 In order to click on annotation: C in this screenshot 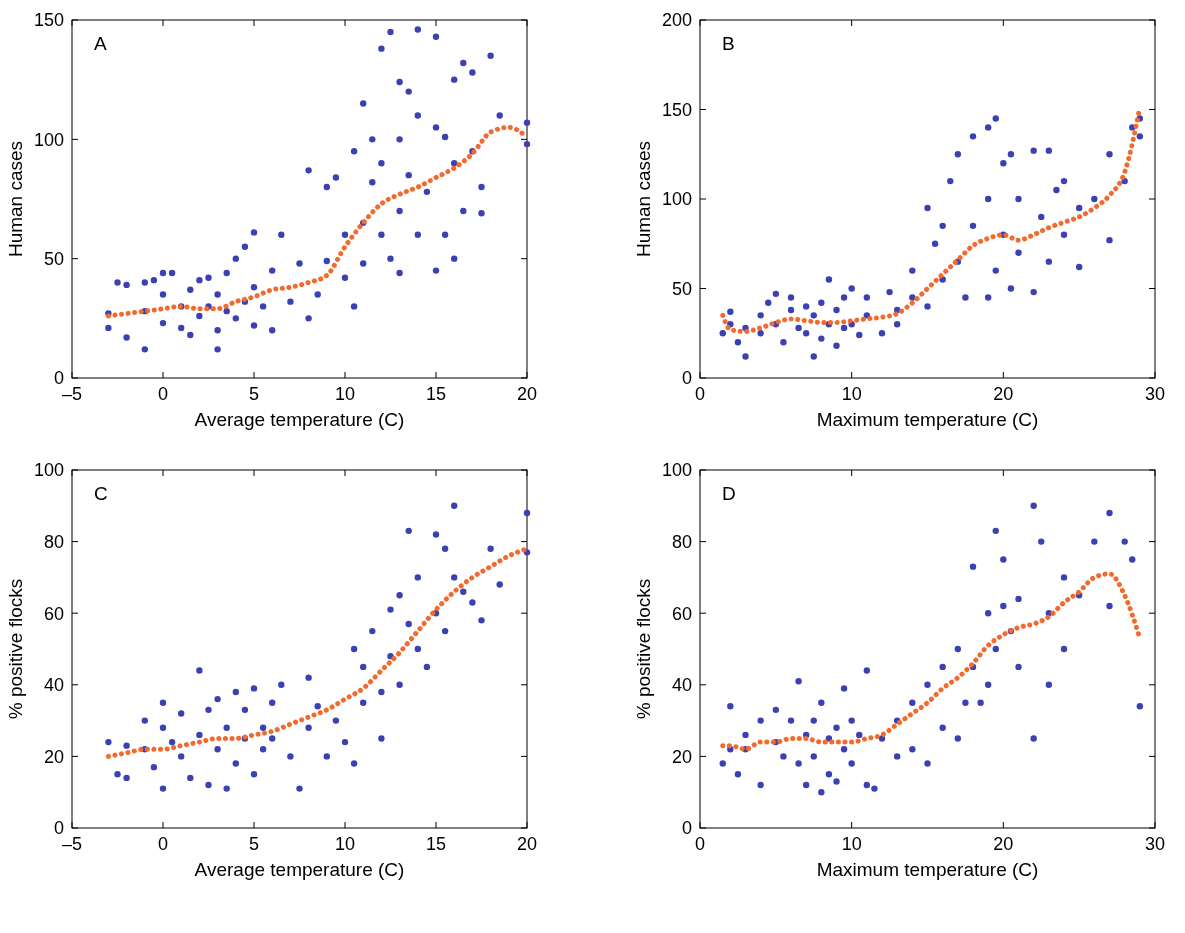, I will do `click(101, 493)`.